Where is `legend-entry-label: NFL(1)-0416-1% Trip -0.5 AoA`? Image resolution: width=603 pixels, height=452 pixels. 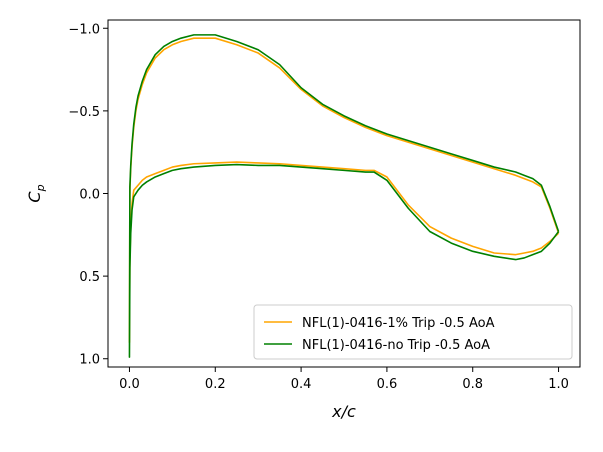
legend-entry-label: NFL(1)-0416-1% Trip -0.5 AoA is located at coordinates (398, 323).